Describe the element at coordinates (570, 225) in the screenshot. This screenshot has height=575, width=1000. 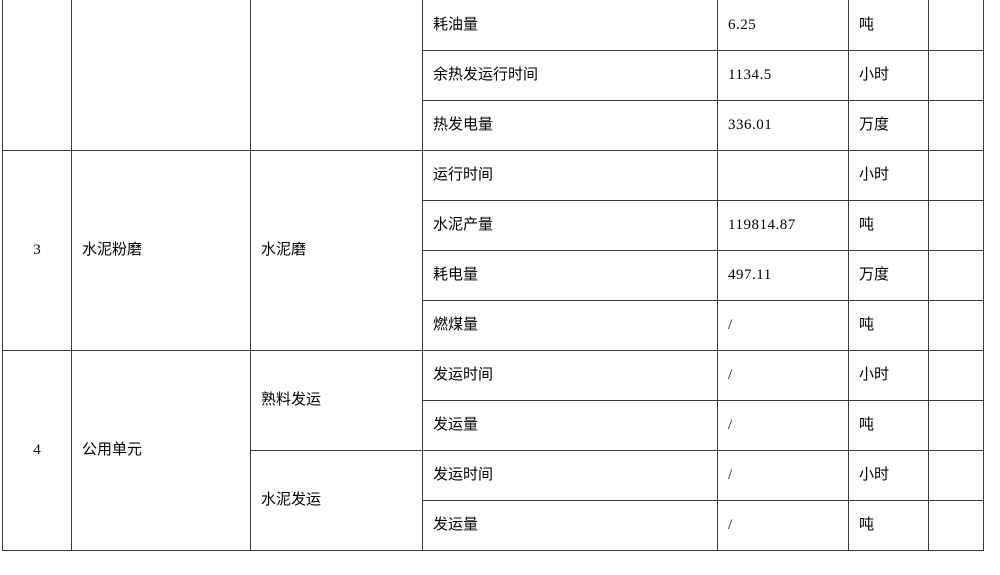
I see `cell-metric: 水泥产量` at that location.